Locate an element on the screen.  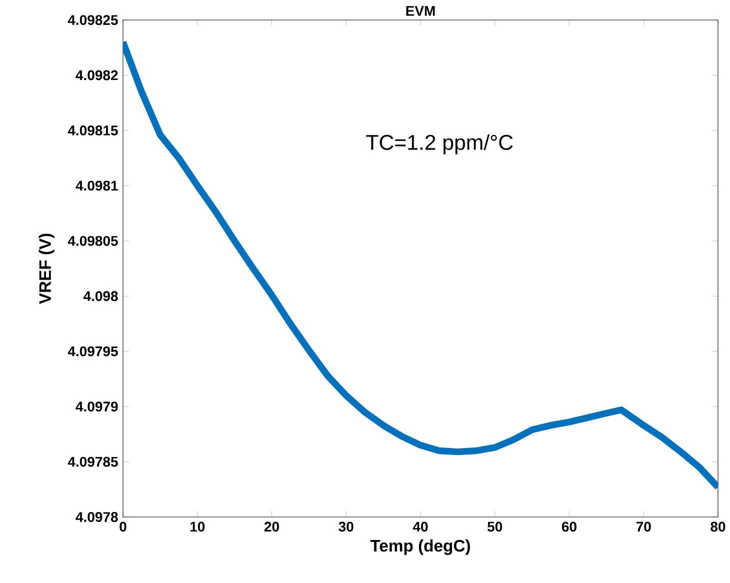
y-tick-label: 4.09815 is located at coordinates (93, 131).